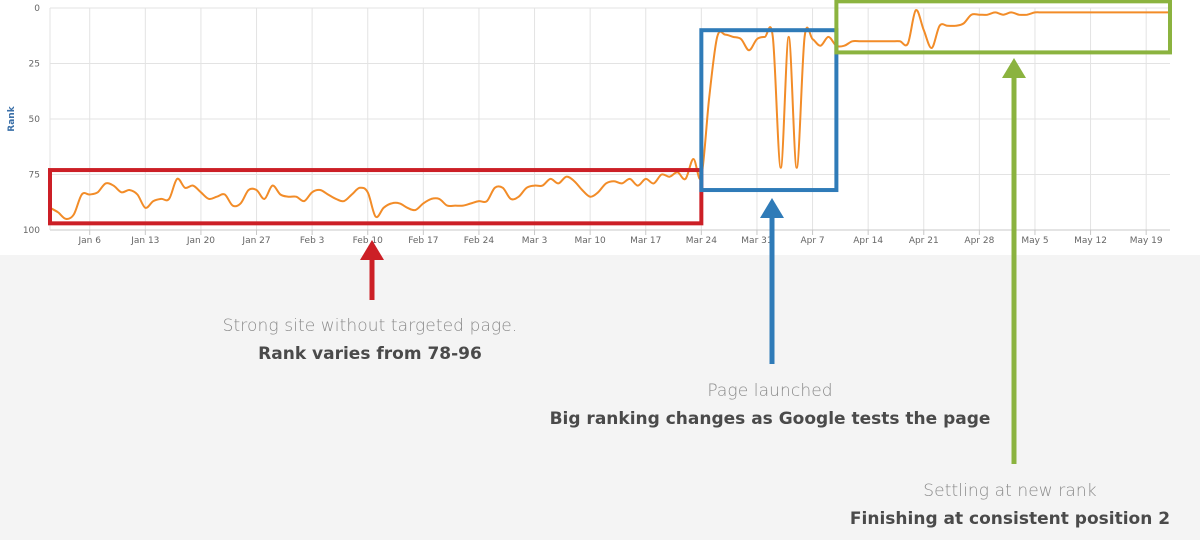 The image size is (1200, 540). I want to click on x-tick-label: May 5, so click(1034, 241).